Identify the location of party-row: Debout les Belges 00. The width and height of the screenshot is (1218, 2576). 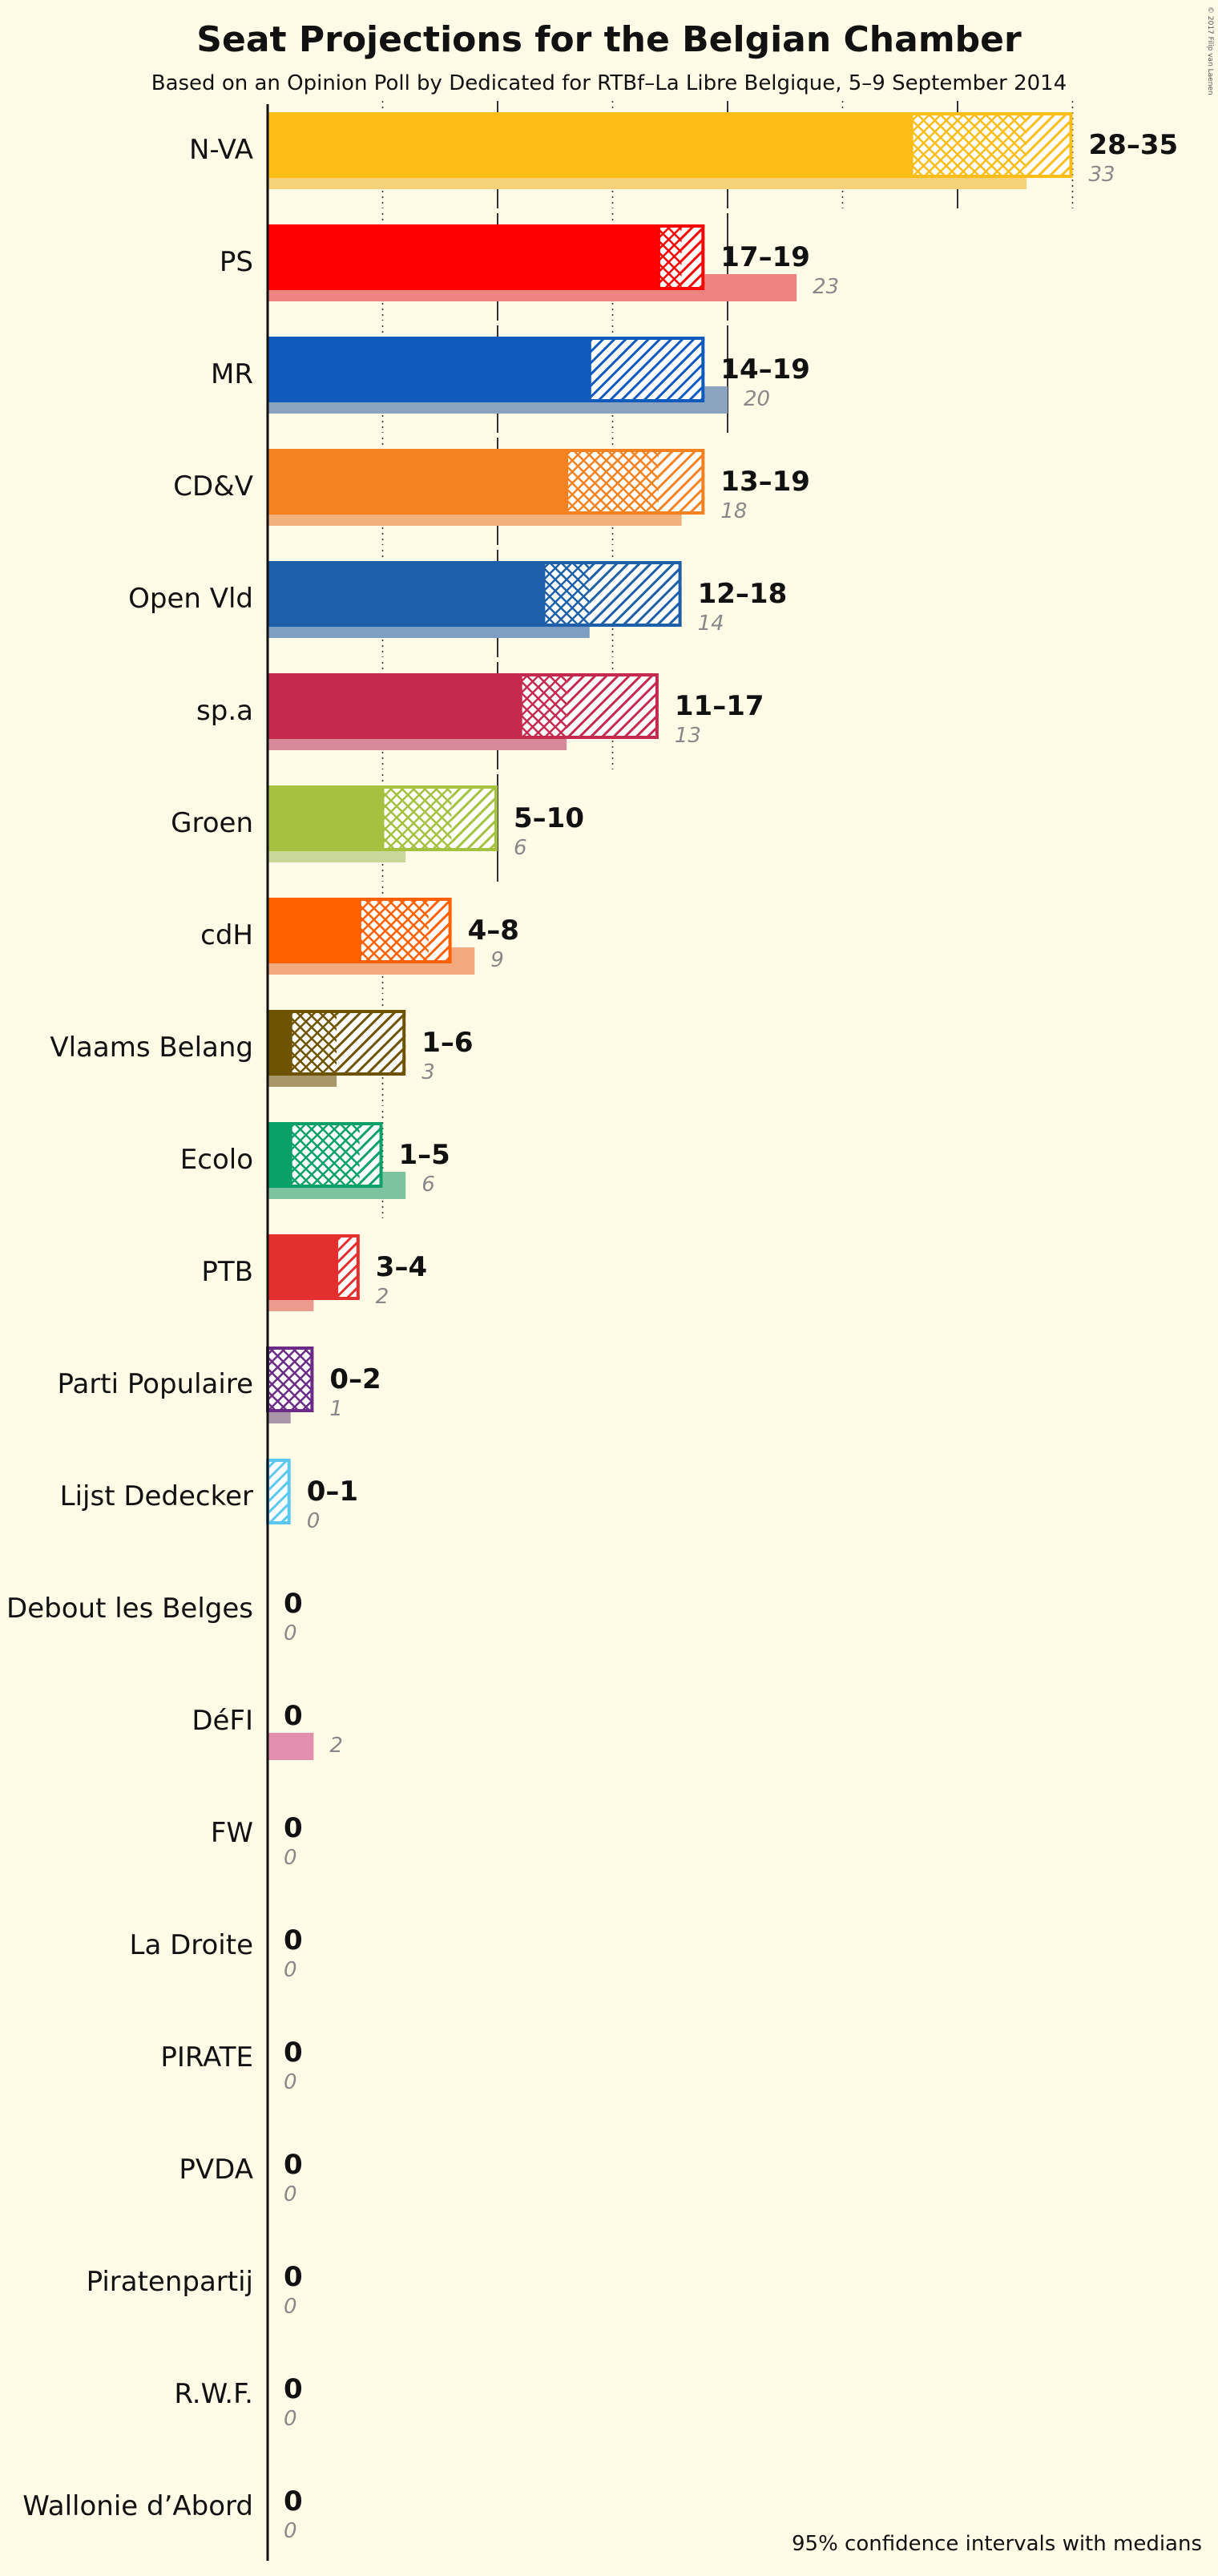
(154, 1617).